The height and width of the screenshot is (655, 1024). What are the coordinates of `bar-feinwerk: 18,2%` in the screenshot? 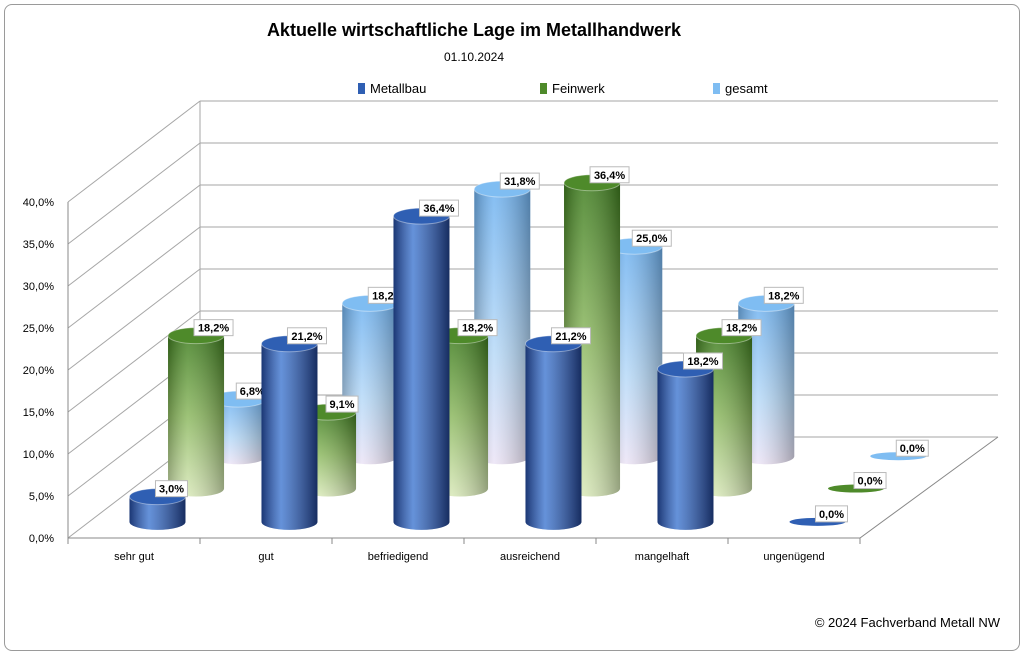 It's located at (200, 408).